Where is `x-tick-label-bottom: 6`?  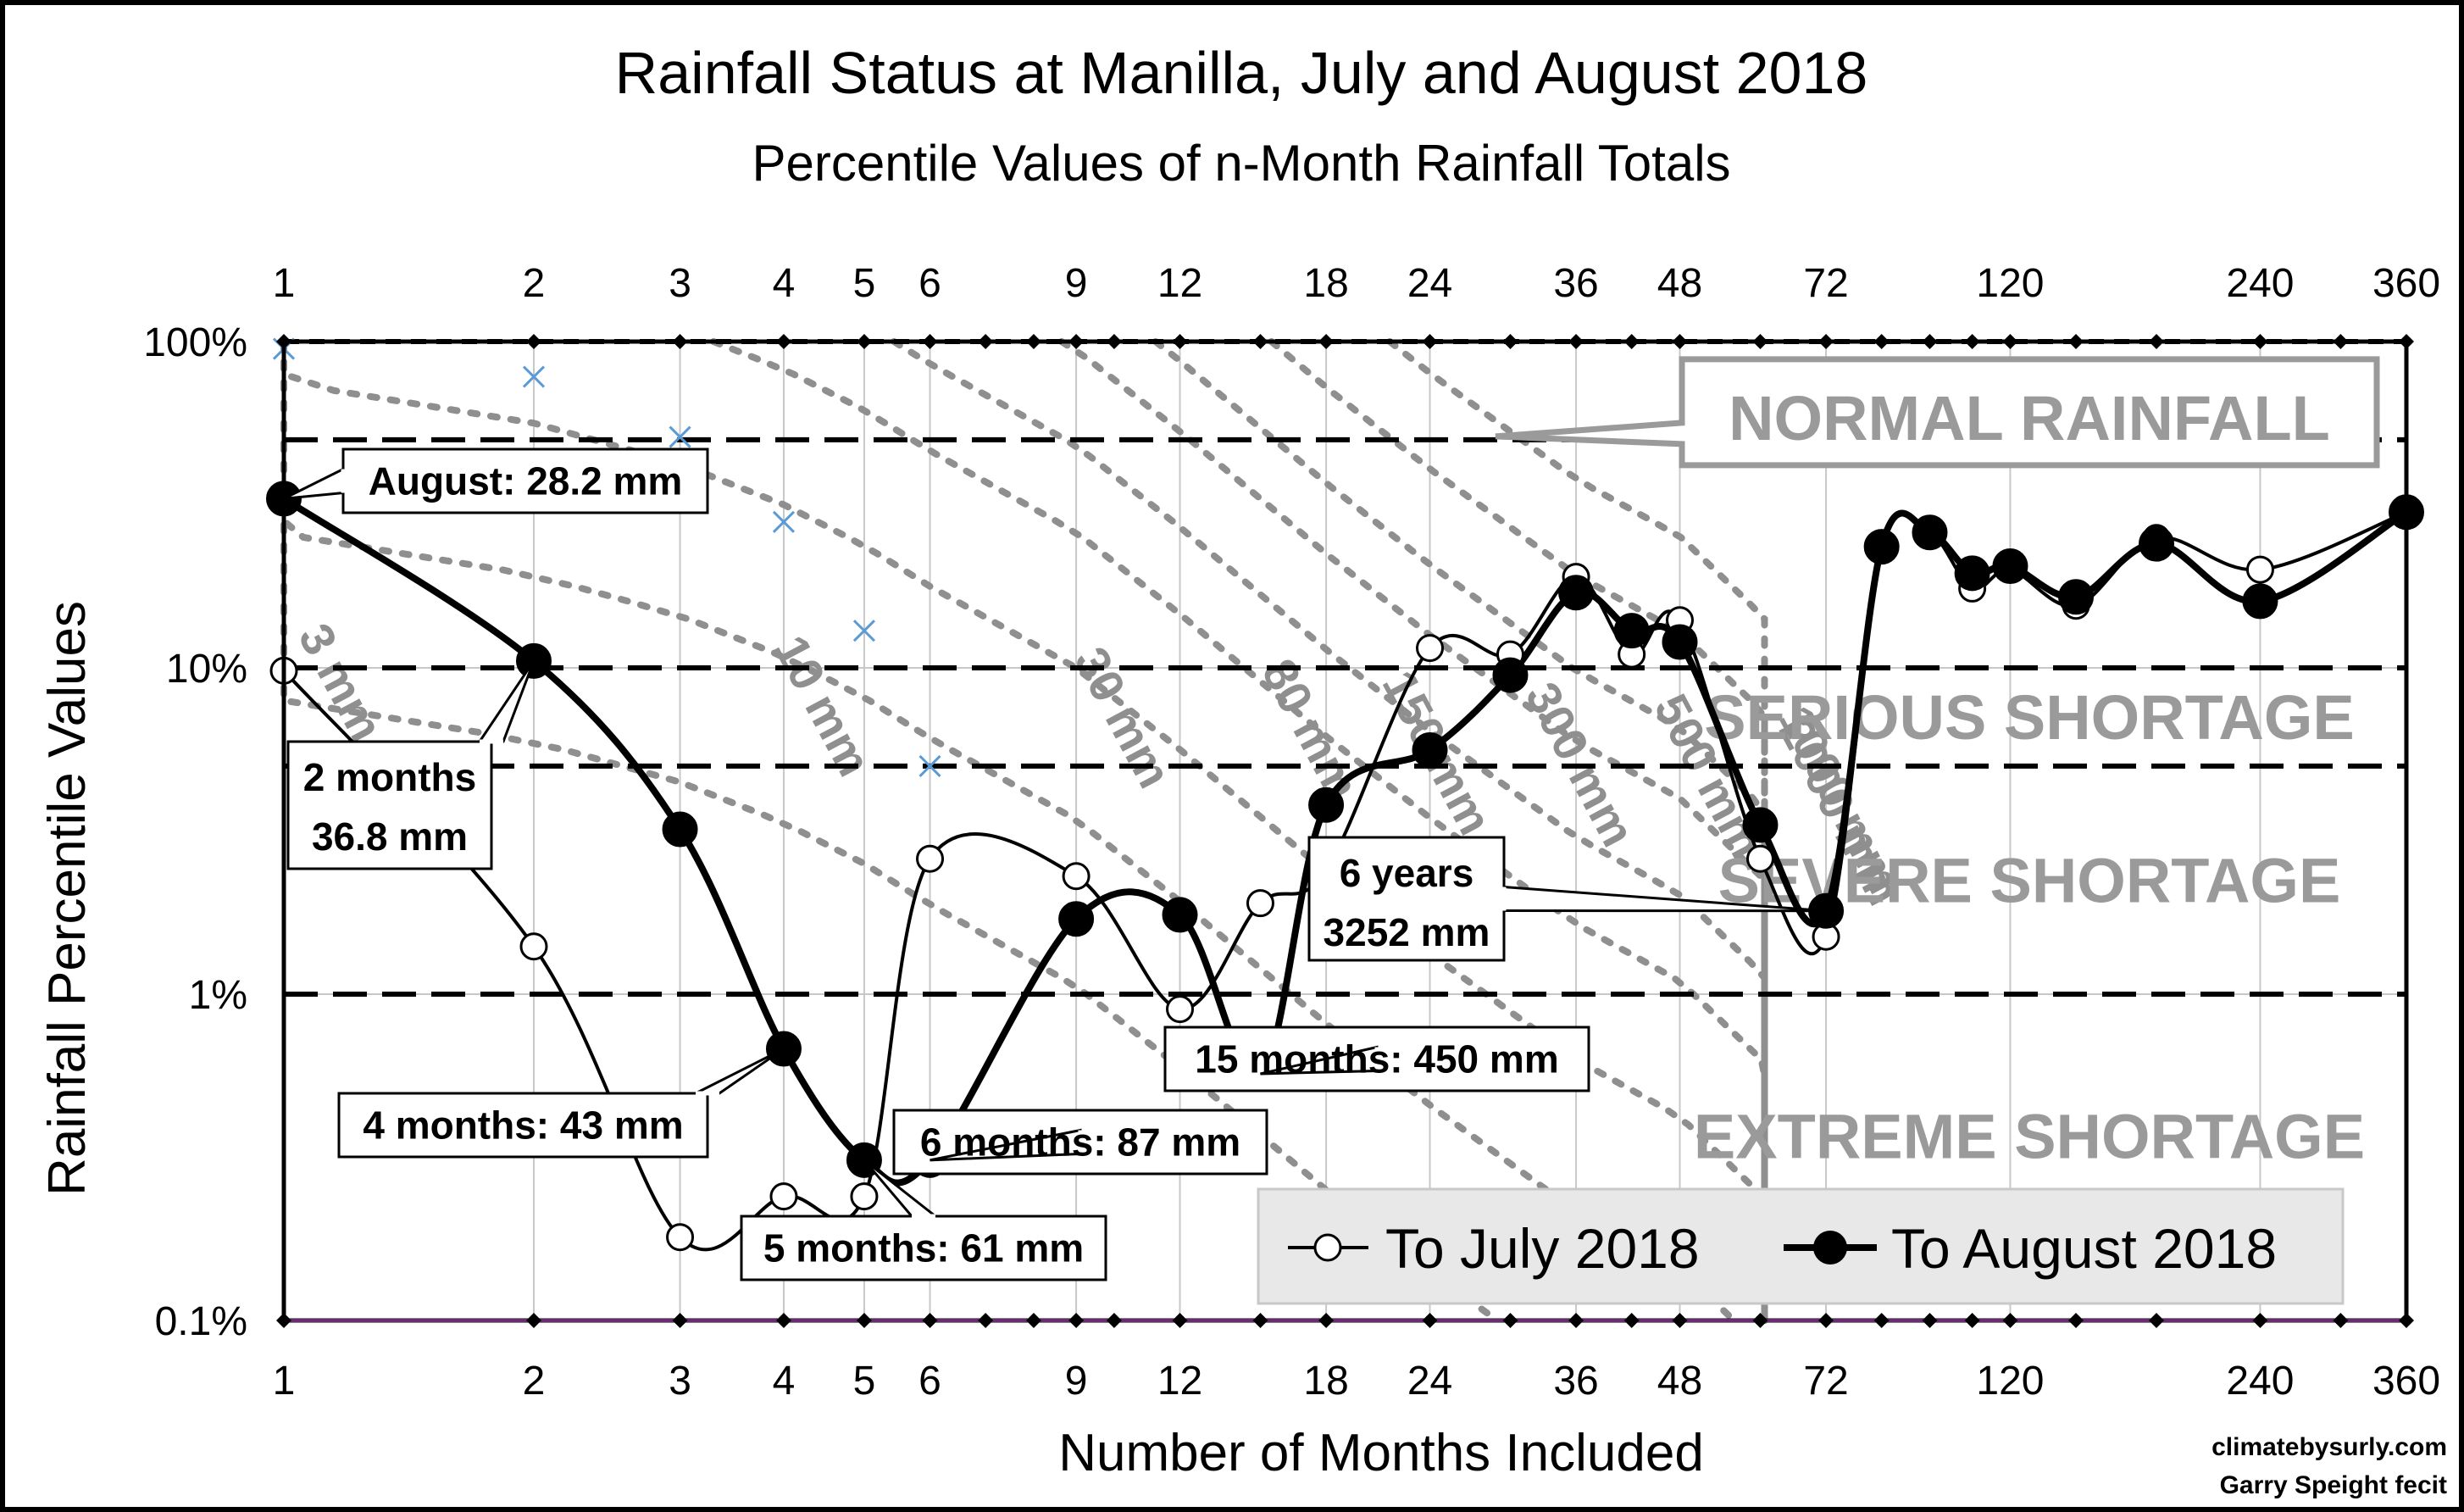
x-tick-label-bottom: 6 is located at coordinates (930, 1381).